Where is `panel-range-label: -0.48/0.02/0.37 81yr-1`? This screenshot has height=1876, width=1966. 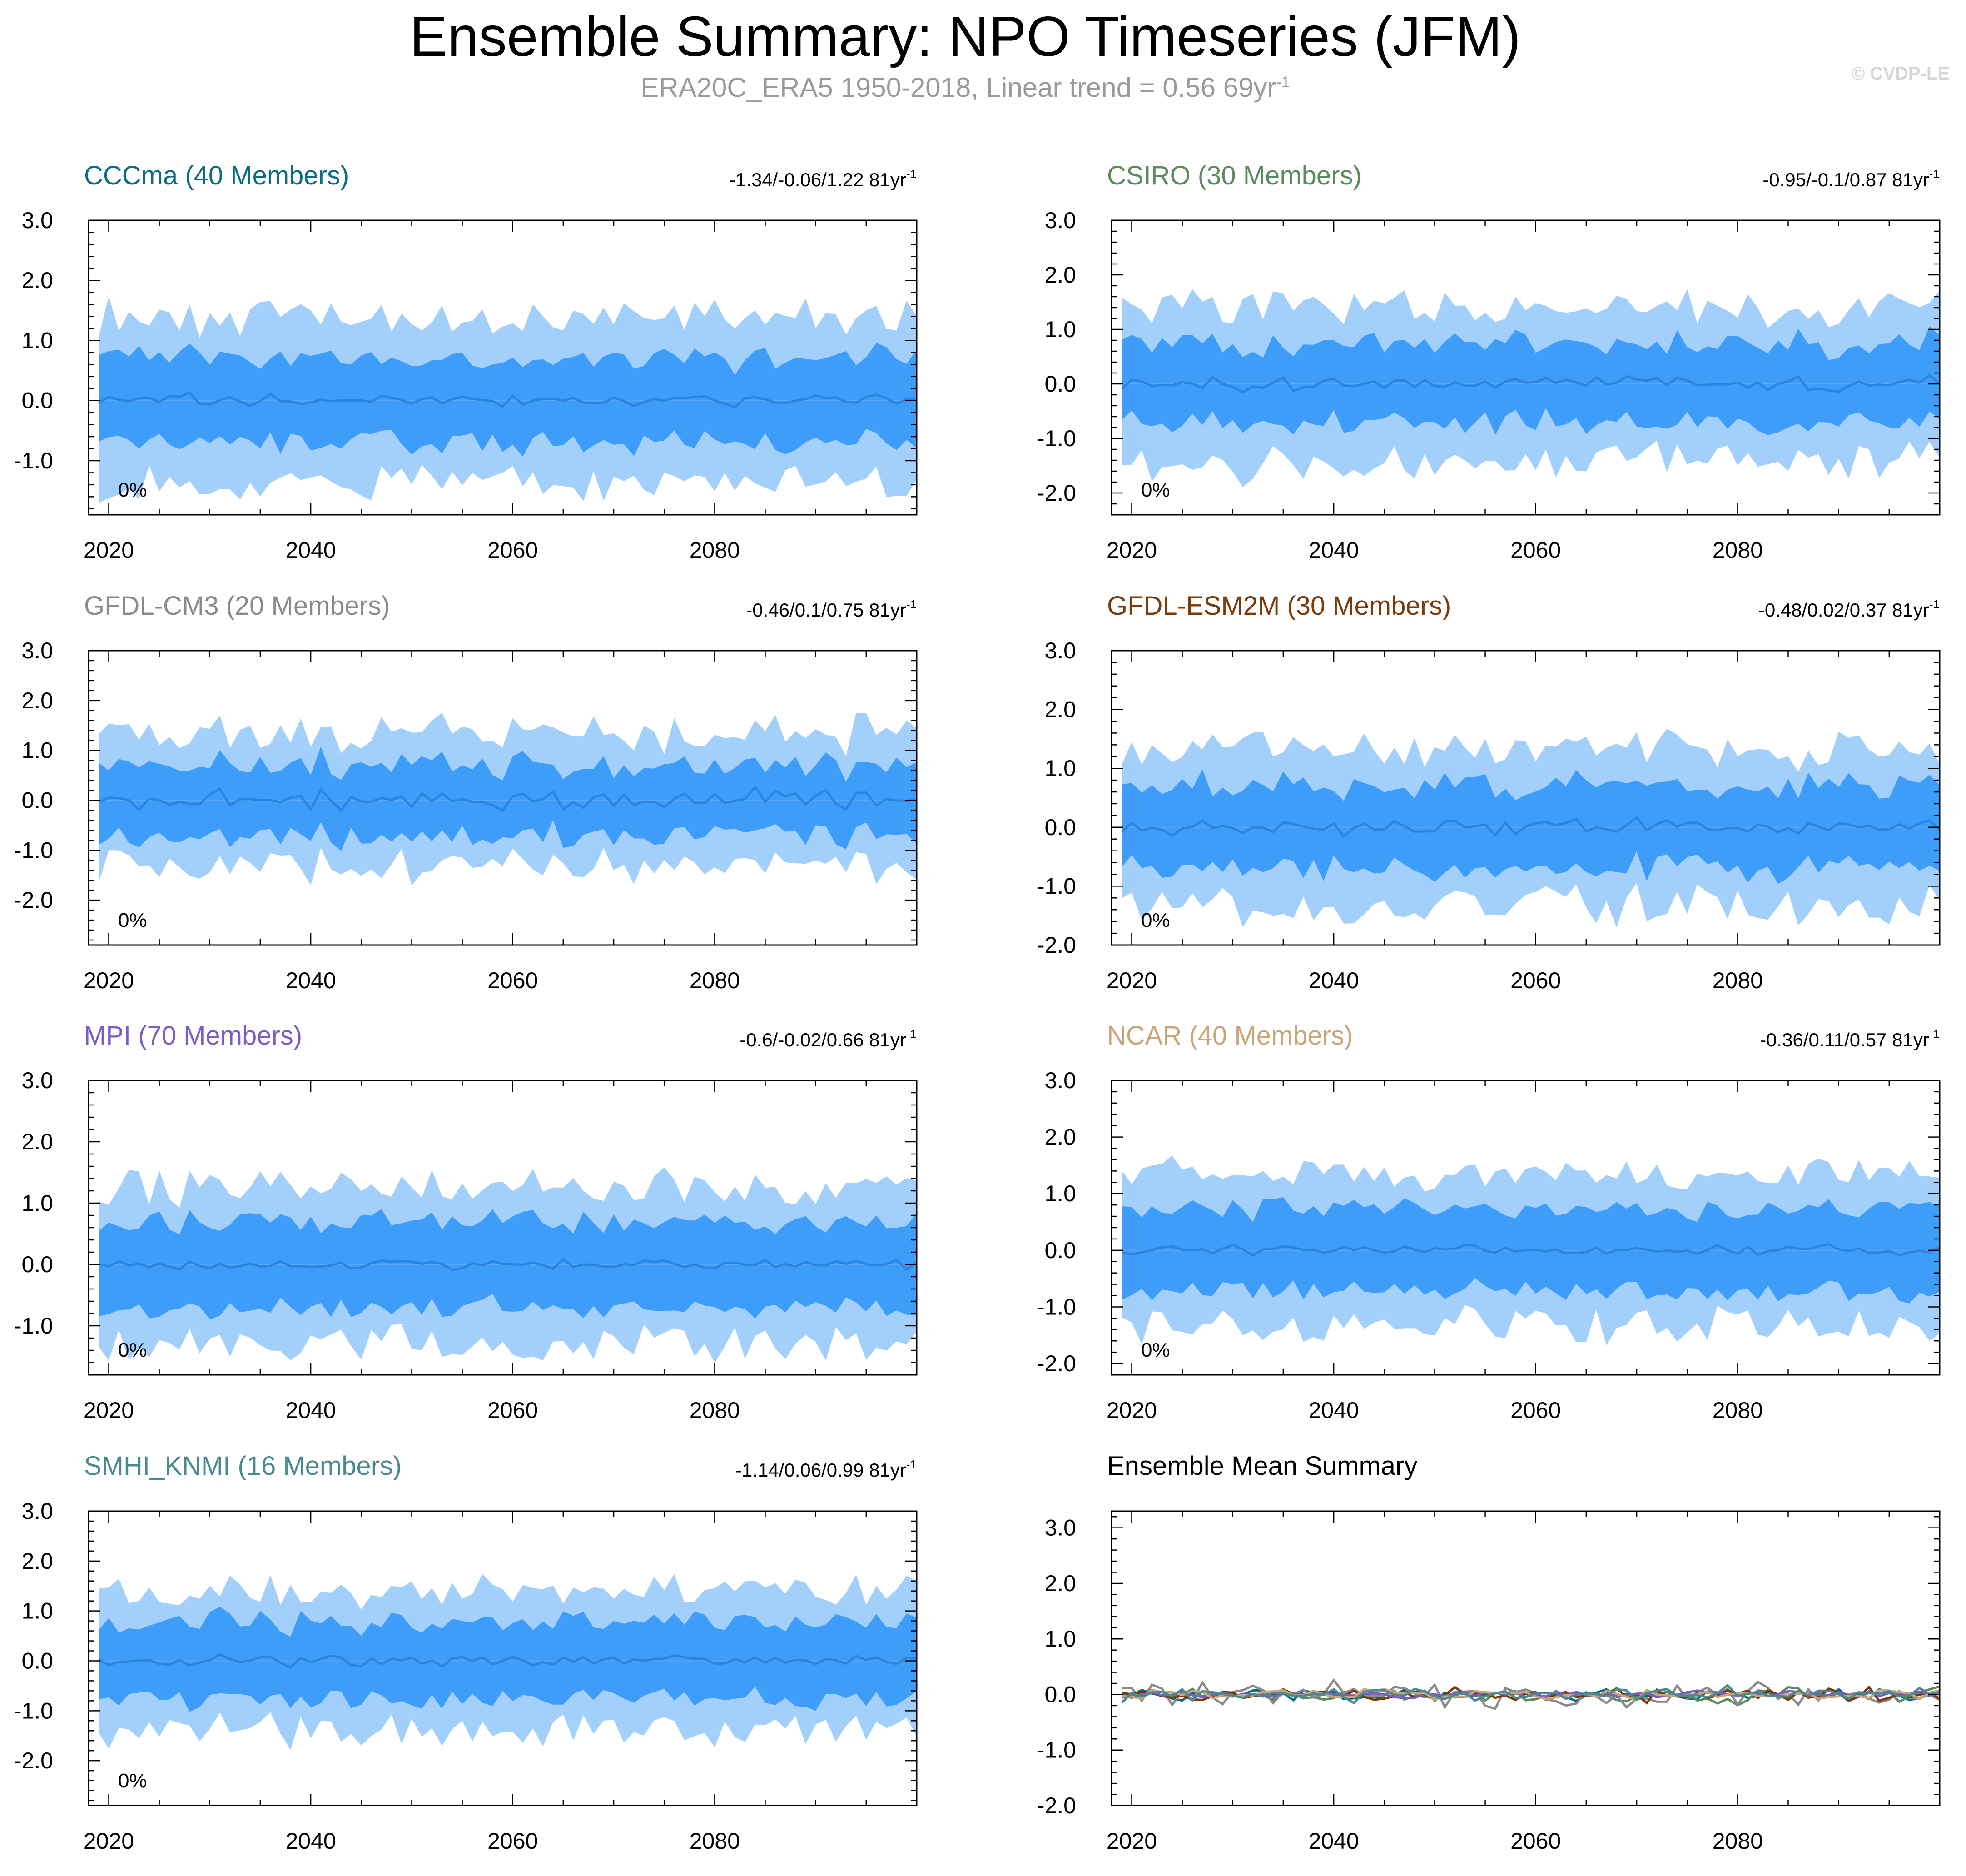
panel-range-label: -0.48/0.02/0.37 81yr-1 is located at coordinates (1849, 609).